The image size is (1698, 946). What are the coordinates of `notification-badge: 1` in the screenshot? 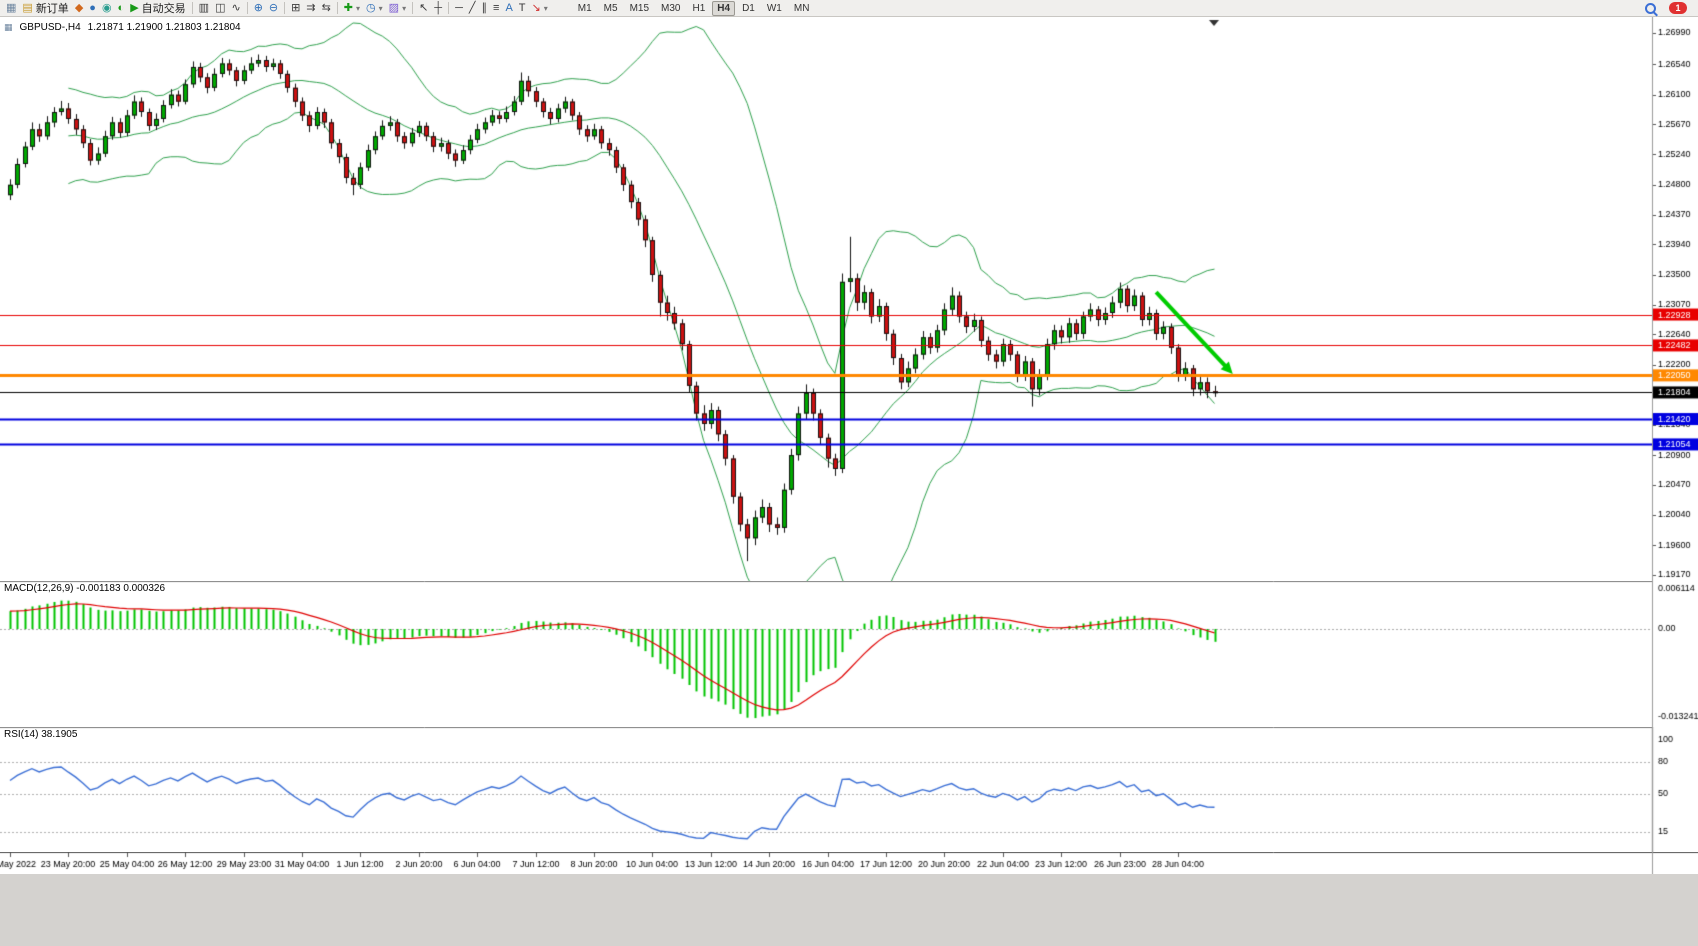 It's located at (1678, 8).